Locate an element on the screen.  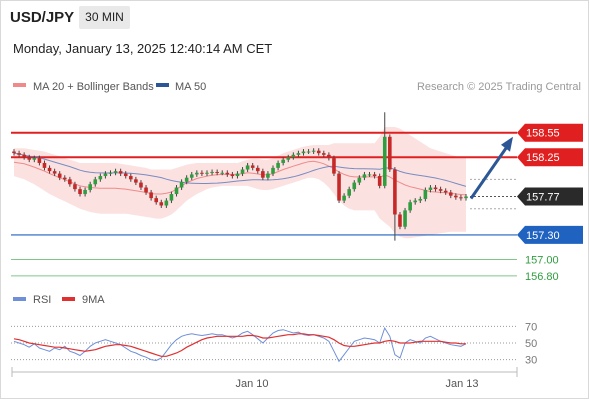
rsi-ma-legend-label: 9MA is located at coordinates (93, 300).